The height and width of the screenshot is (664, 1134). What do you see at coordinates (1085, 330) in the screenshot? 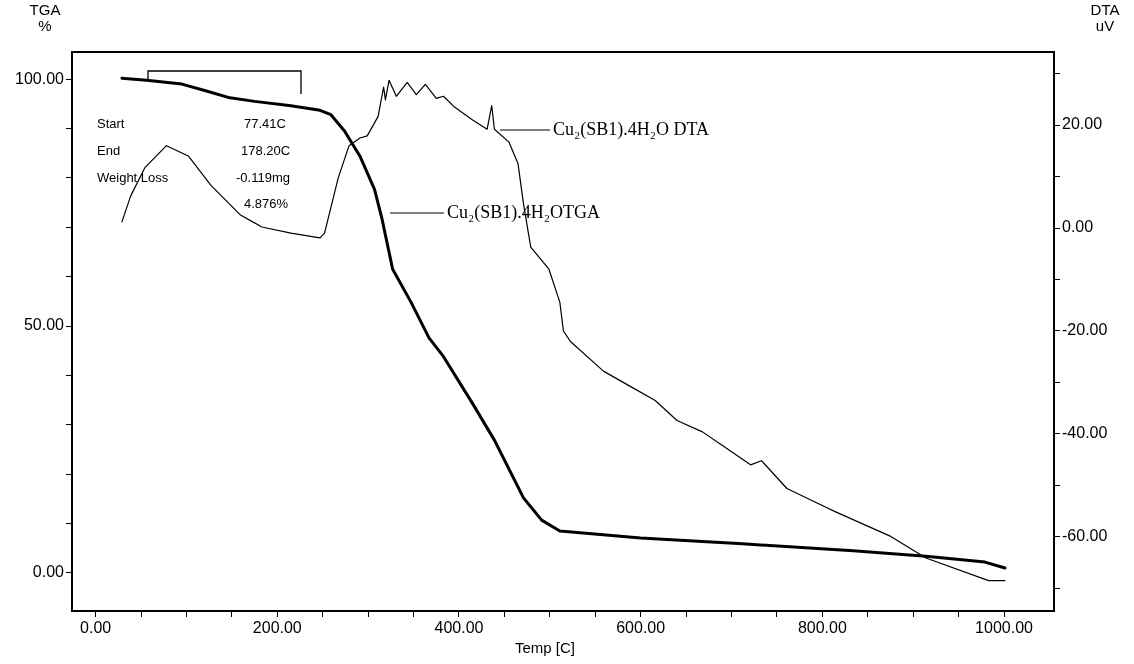
I see `y2-tick-label: -20.00` at bounding box center [1085, 330].